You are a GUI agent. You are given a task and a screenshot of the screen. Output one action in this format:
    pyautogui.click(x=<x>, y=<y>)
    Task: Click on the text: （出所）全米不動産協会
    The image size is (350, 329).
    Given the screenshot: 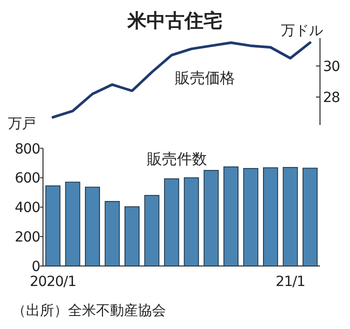 What is the action you would take?
    pyautogui.click(x=89, y=311)
    